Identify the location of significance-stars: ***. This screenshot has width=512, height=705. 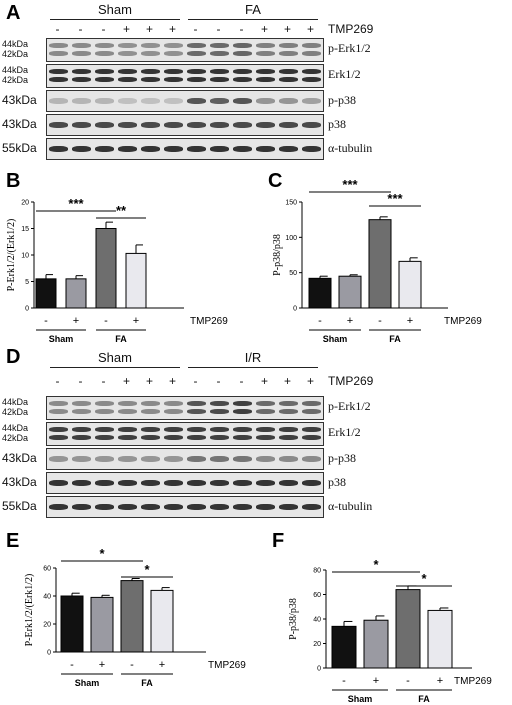
(395, 198).